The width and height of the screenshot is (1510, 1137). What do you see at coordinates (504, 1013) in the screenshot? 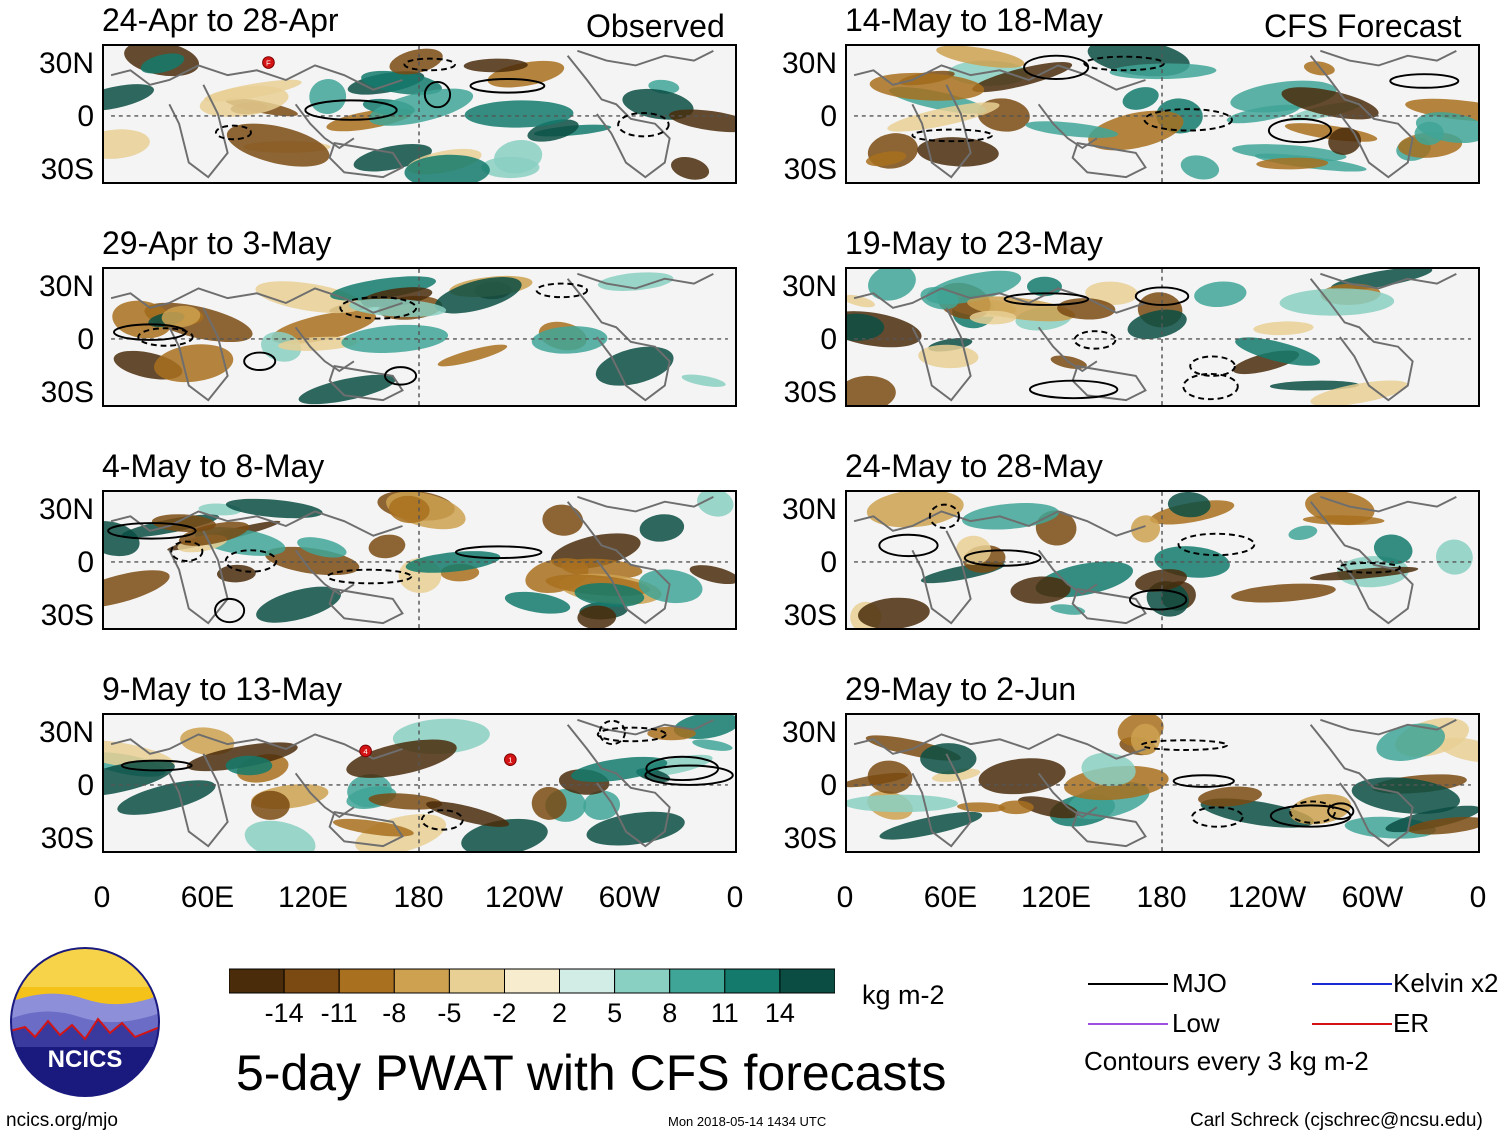
I see `colorbar-tick: -2` at bounding box center [504, 1013].